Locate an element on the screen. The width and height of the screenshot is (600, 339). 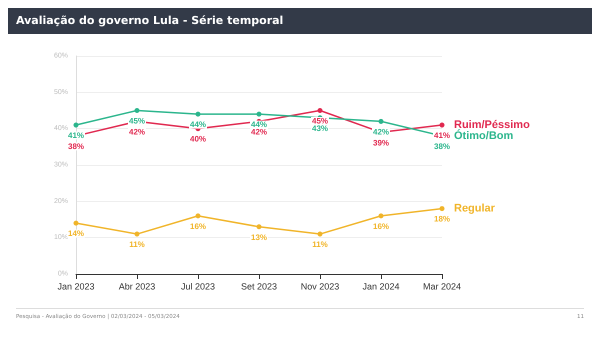
data-label: 39% is located at coordinates (381, 143).